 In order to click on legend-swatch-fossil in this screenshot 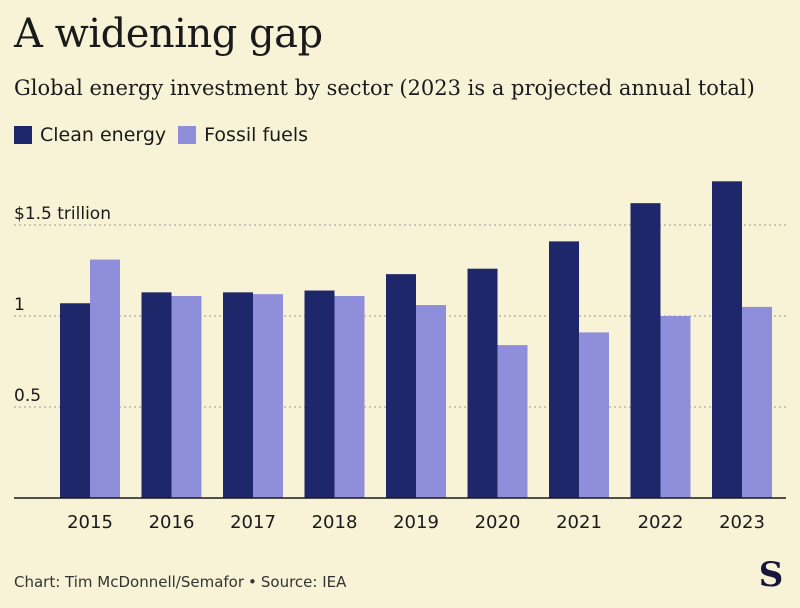, I will do `click(187, 135)`.